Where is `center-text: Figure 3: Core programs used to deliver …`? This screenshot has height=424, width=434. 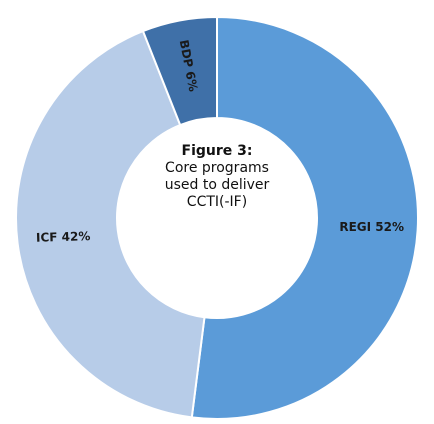 center-text: Figure 3: Core programs used to deliver … is located at coordinates (217, 177).